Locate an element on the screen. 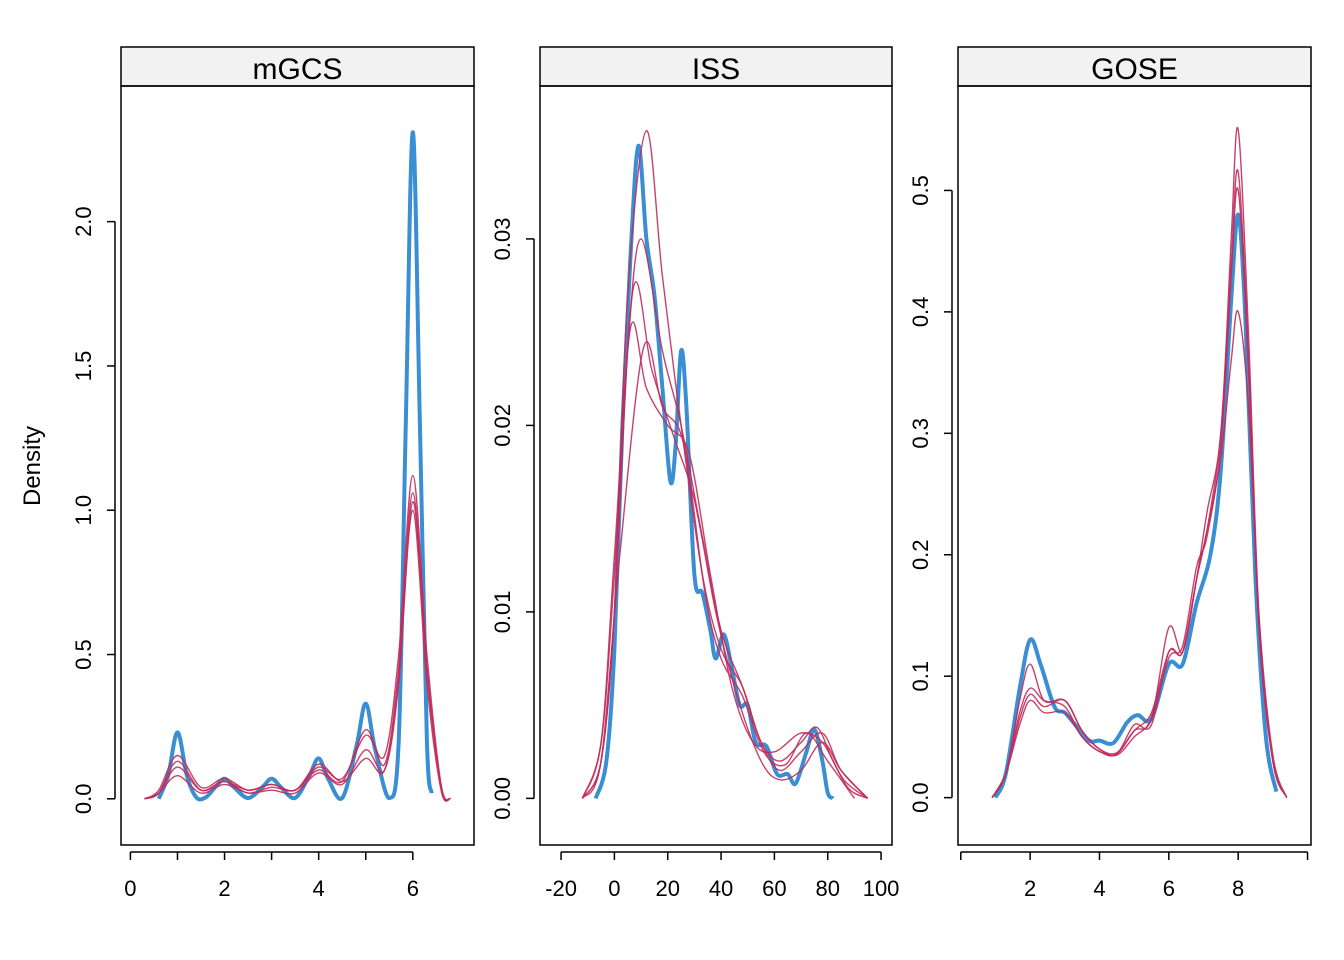  y-axis-label: Density is located at coordinates (32, 466).